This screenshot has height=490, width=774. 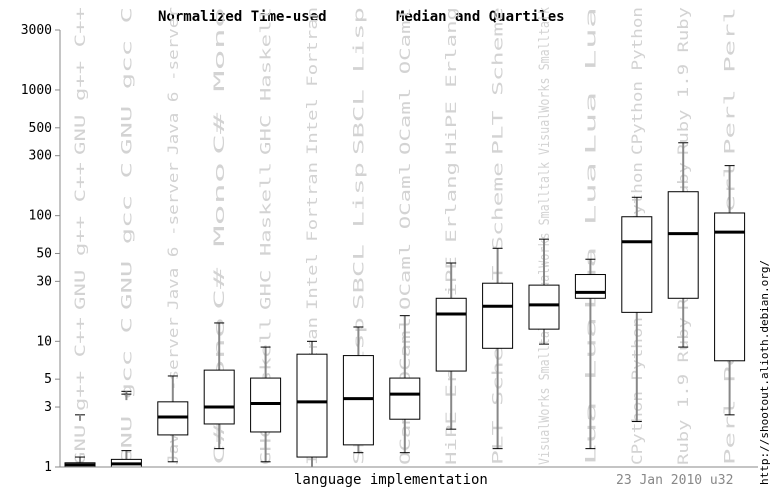 What do you see at coordinates (480, 17) in the screenshot?
I see `chart-title-right: Median and Quartiles` at bounding box center [480, 17].